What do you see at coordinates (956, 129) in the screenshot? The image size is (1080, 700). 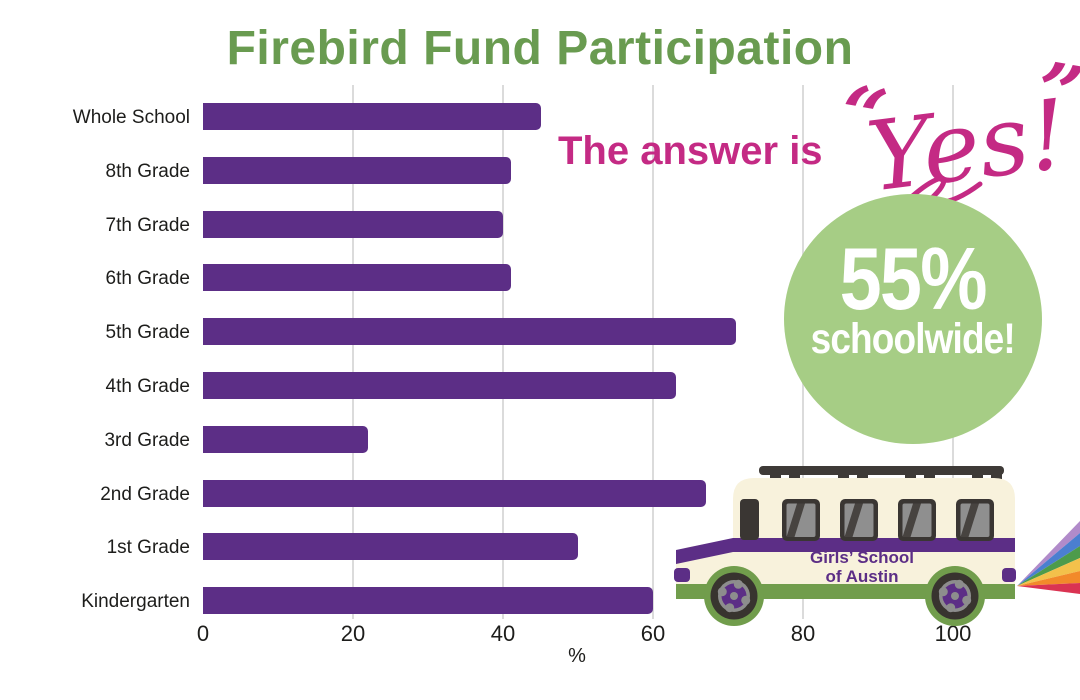 I see `yes-script-graphic: “ Yes! ”` at bounding box center [956, 129].